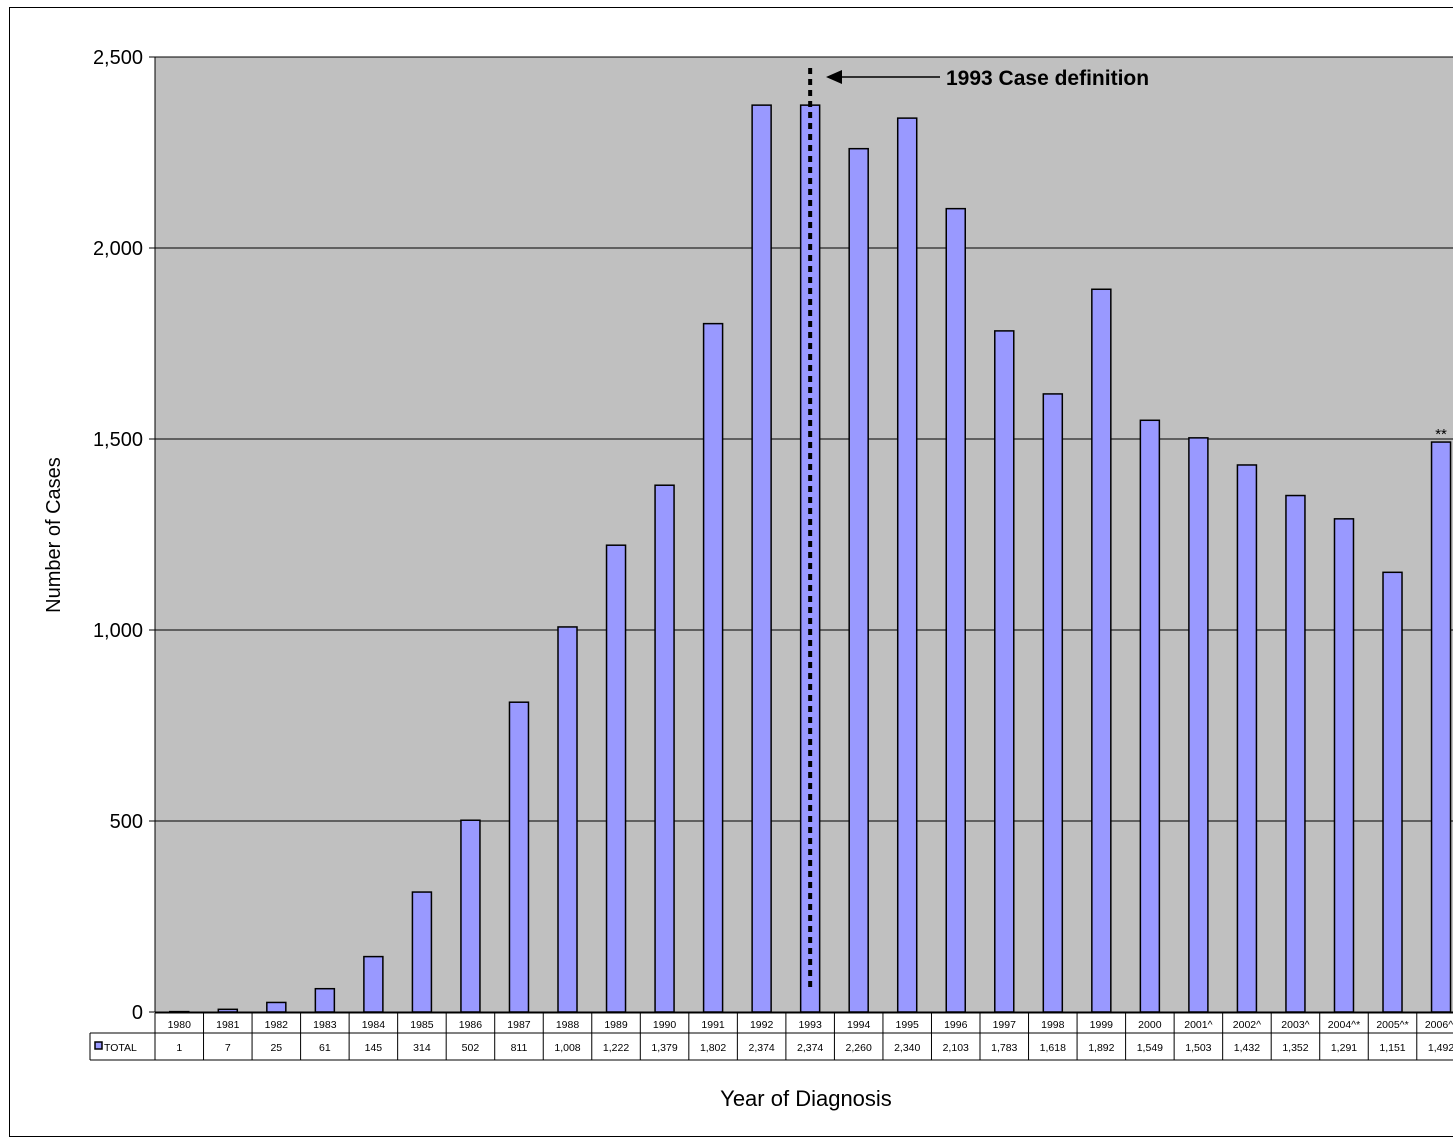  Describe the element at coordinates (761, 1048) in the screenshot. I see `value-label-1992: 2,374` at that location.